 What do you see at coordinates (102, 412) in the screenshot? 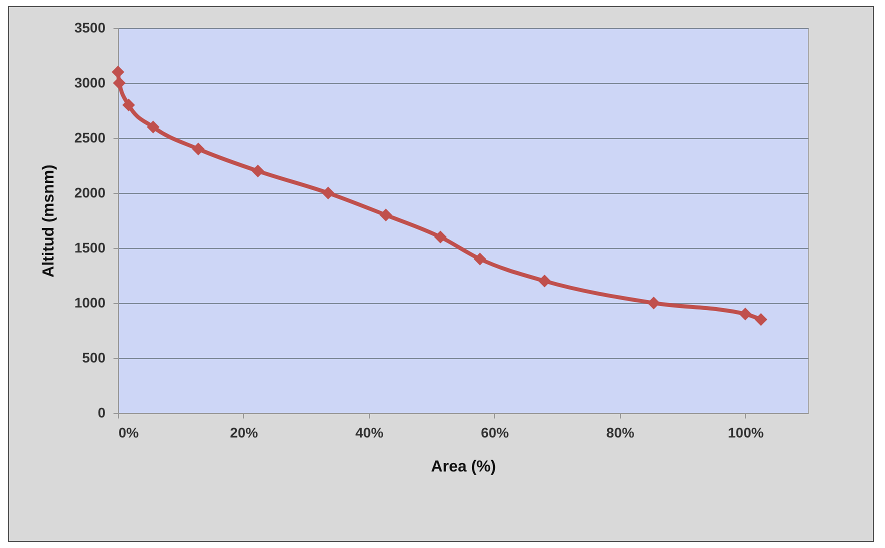
I see `y-tick-label: 0` at bounding box center [102, 412].